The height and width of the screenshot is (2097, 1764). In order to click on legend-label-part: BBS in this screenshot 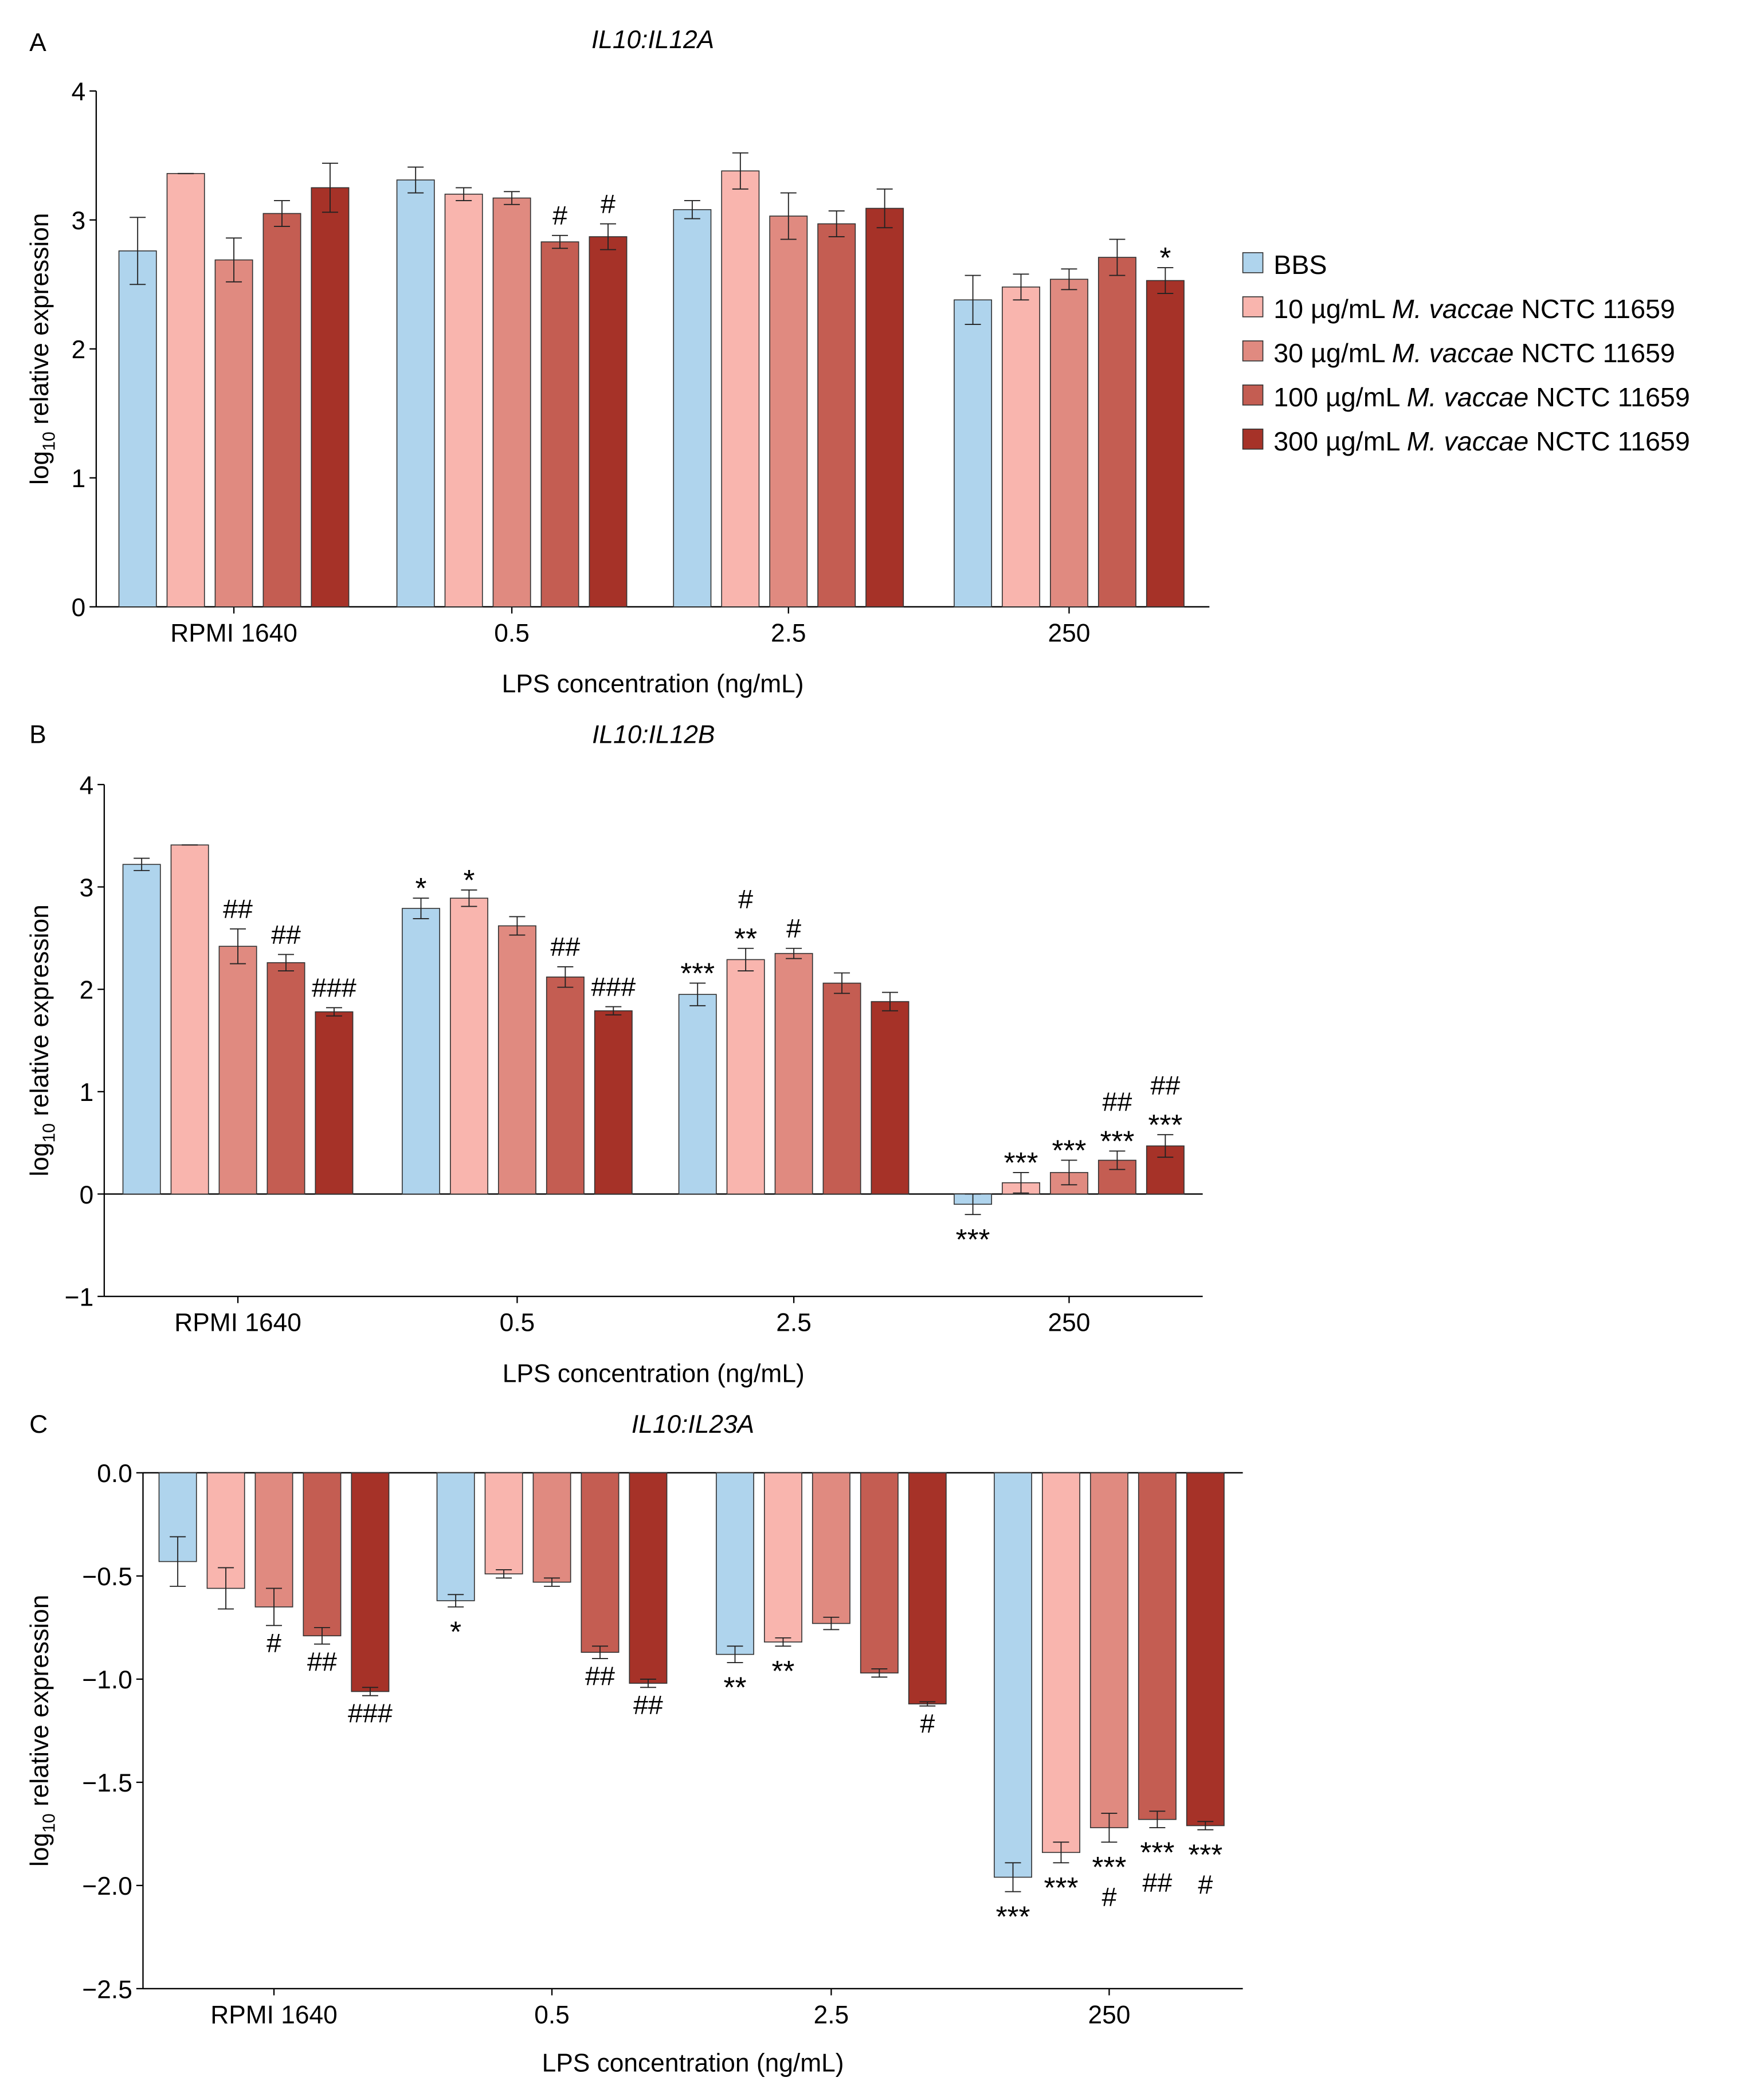, I will do `click(1300, 265)`.